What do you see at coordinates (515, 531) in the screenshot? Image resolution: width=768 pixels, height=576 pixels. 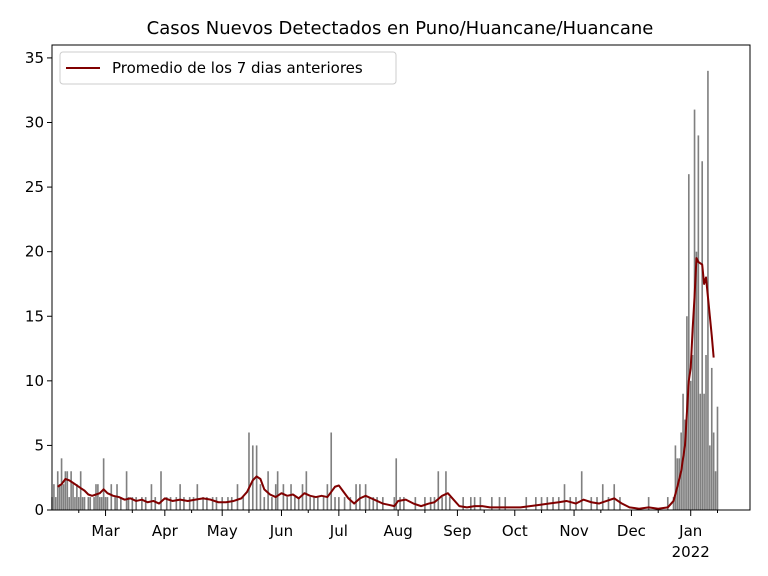 I see `x-tick-label: Oct` at bounding box center [515, 531].